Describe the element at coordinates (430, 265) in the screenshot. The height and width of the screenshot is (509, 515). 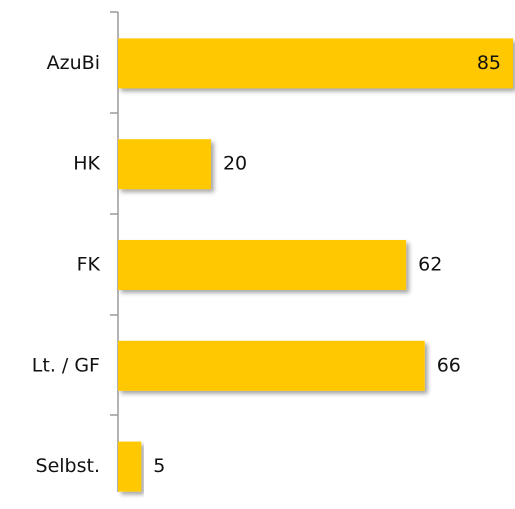
I see `value-label: 62` at that location.